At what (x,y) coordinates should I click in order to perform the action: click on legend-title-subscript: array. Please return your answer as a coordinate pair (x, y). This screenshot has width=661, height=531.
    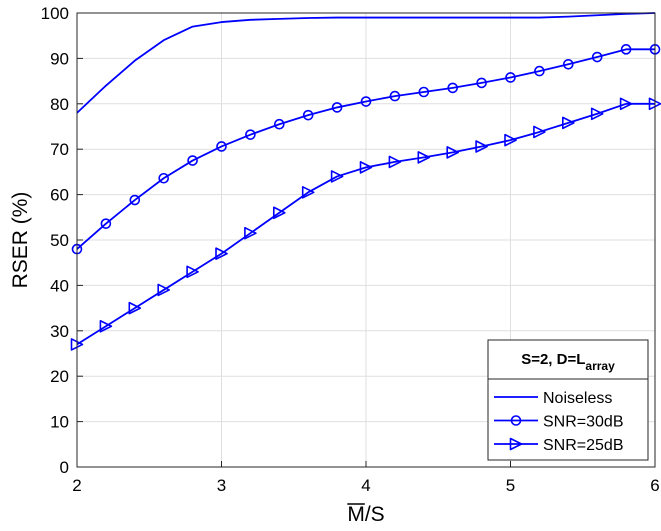
    Looking at the image, I should click on (600, 366).